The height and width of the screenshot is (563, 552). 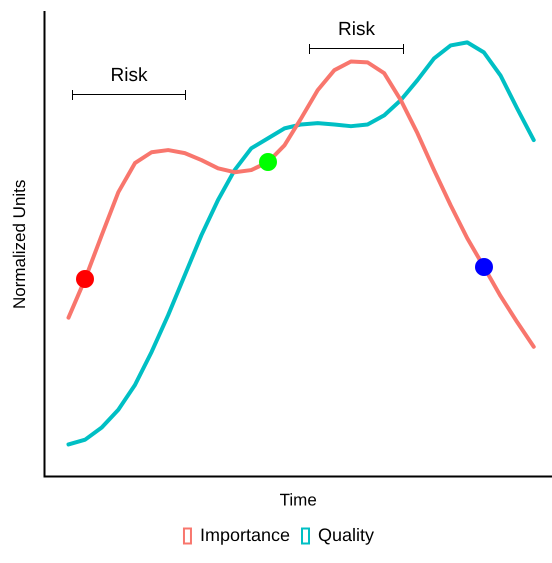 I want to click on legend-label: Quality, so click(x=346, y=534).